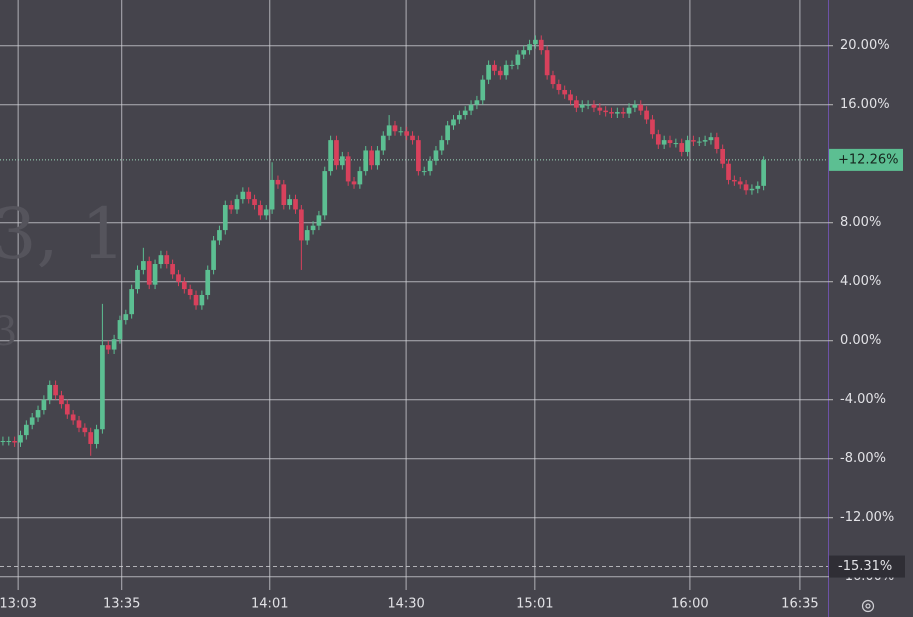 Image resolution: width=913 pixels, height=617 pixels. What do you see at coordinates (269, 604) in the screenshot?
I see `x-tick-label: 14:01` at bounding box center [269, 604].